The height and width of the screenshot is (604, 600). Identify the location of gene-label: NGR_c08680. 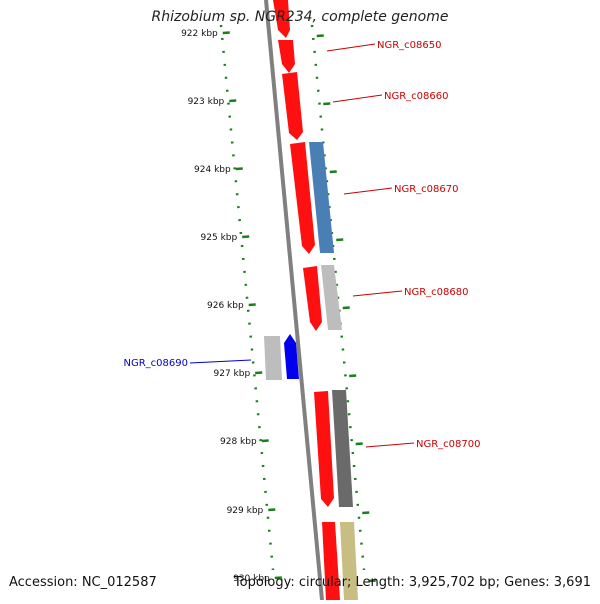
(436, 292).